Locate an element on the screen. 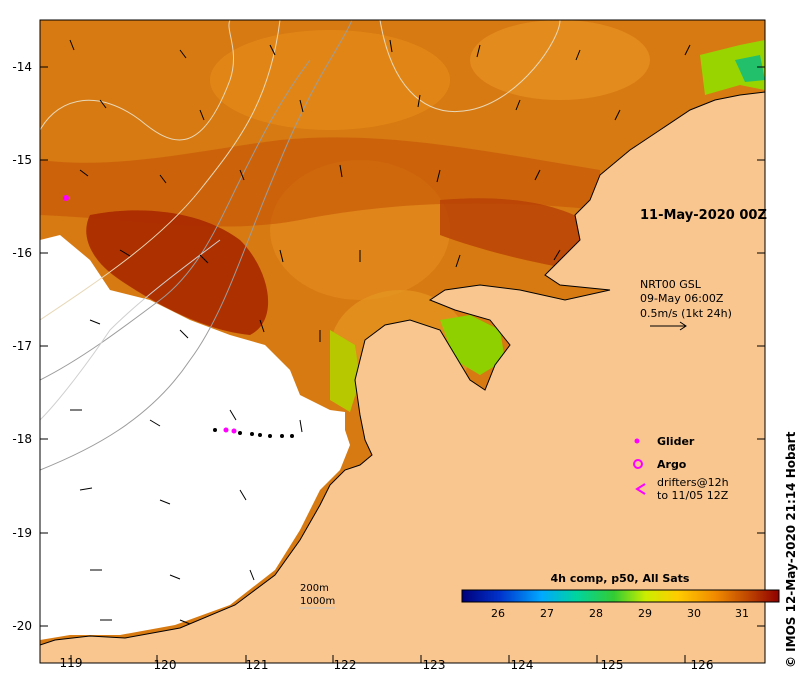  wind-scale-block: NRT00 GSL 09-May 06:00Z 0.5m/s (1kt 24h) is located at coordinates (686, 304).